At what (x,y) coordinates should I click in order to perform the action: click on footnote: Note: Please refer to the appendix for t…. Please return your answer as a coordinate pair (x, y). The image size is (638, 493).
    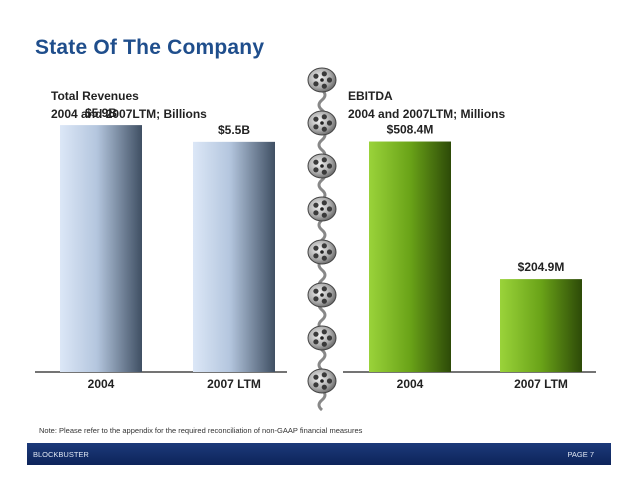
    Looking at the image, I should click on (201, 430).